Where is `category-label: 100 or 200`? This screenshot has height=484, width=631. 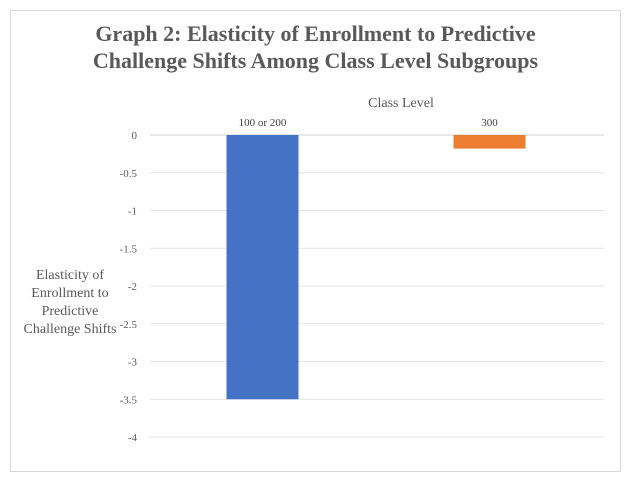
category-label: 100 or 200 is located at coordinates (263, 123).